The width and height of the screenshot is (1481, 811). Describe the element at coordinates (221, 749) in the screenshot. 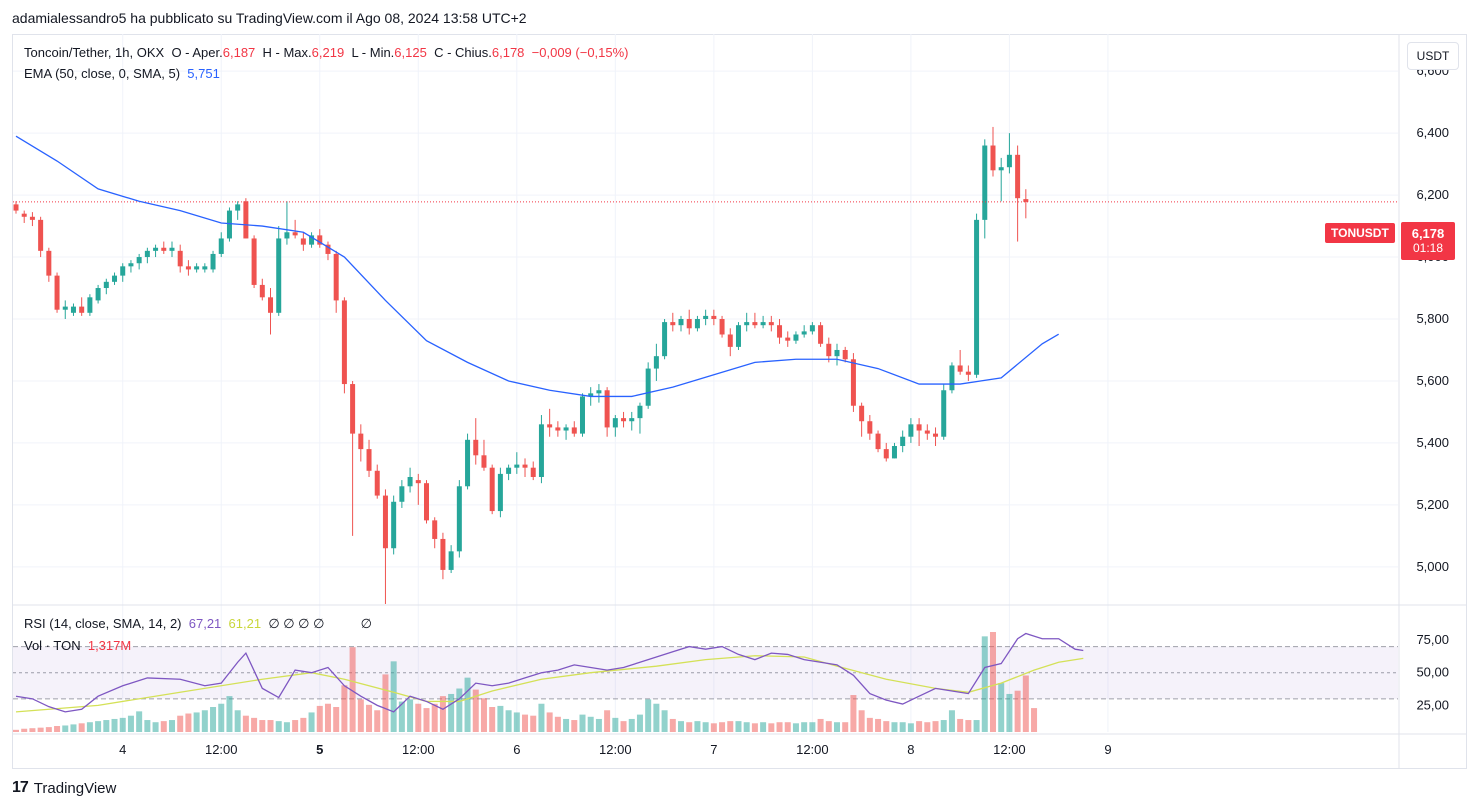

I see `time-tick-label: 12:00` at that location.